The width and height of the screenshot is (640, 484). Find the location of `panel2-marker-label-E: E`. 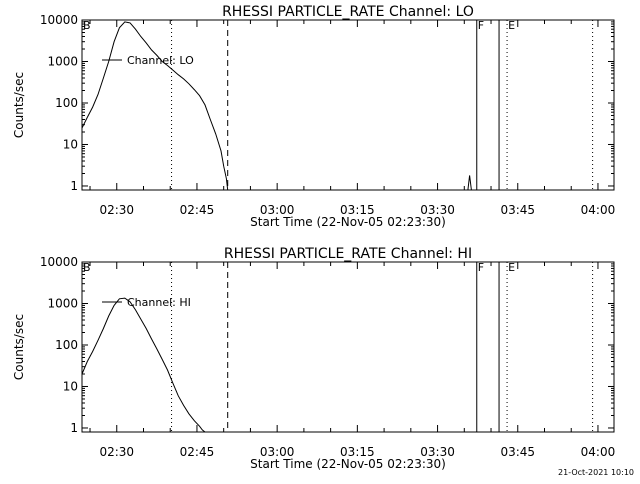

panel2-marker-label-E: E is located at coordinates (511, 267).